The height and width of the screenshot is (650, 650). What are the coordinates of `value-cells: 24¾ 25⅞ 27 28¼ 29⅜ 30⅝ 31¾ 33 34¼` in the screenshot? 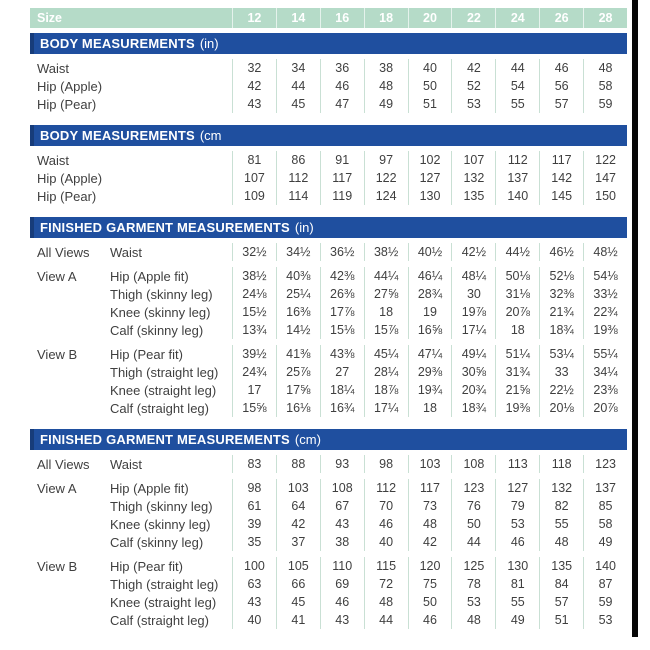 It's located at (429, 372).